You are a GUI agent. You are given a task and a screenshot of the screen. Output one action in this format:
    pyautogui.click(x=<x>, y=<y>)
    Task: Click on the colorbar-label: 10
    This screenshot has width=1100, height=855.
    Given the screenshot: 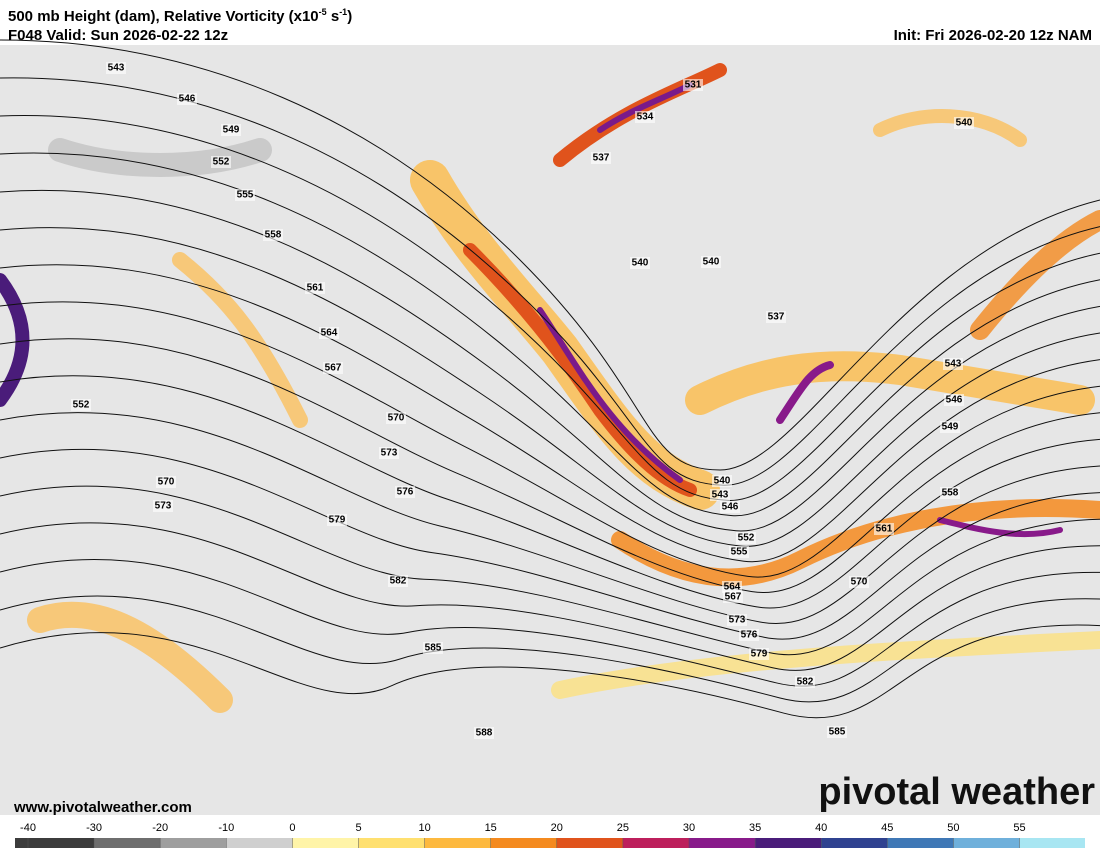 What is the action you would take?
    pyautogui.click(x=424, y=828)
    